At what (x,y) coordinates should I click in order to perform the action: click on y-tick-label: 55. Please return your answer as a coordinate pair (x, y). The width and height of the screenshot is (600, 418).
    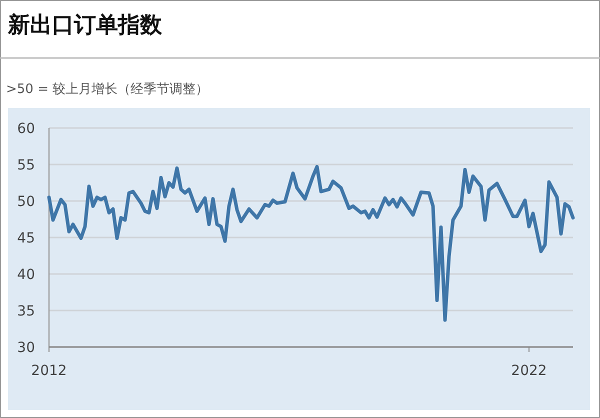
    Looking at the image, I should click on (26, 166).